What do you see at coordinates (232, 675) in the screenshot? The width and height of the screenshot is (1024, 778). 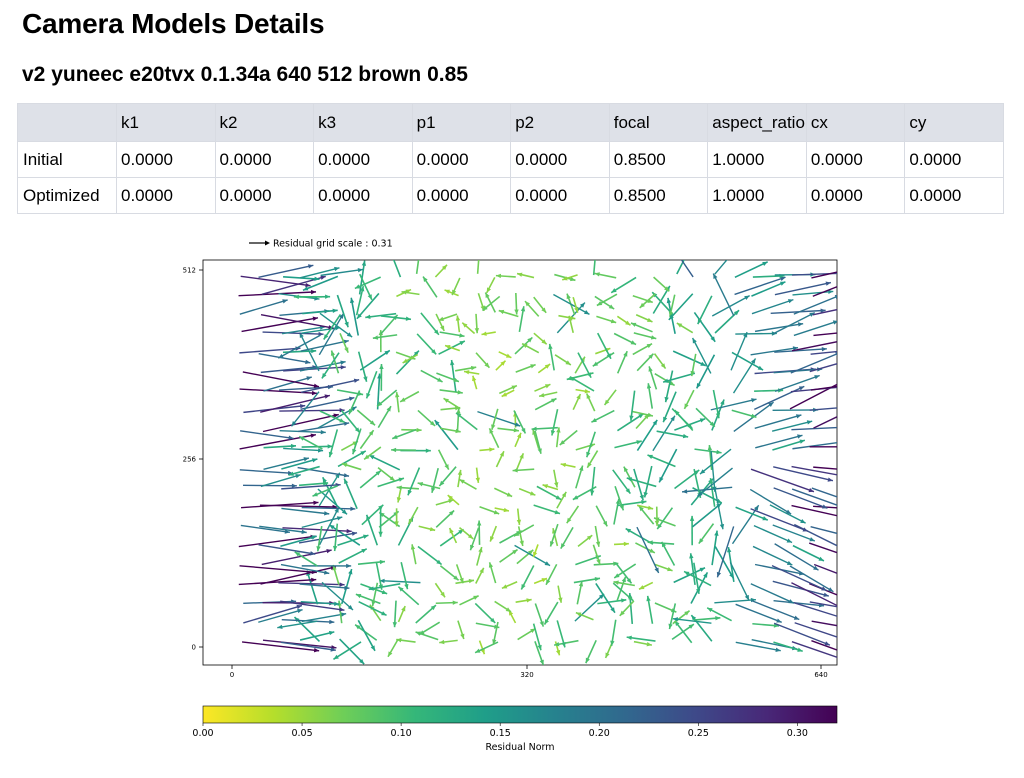 I see `x-tick-label: 0` at bounding box center [232, 675].